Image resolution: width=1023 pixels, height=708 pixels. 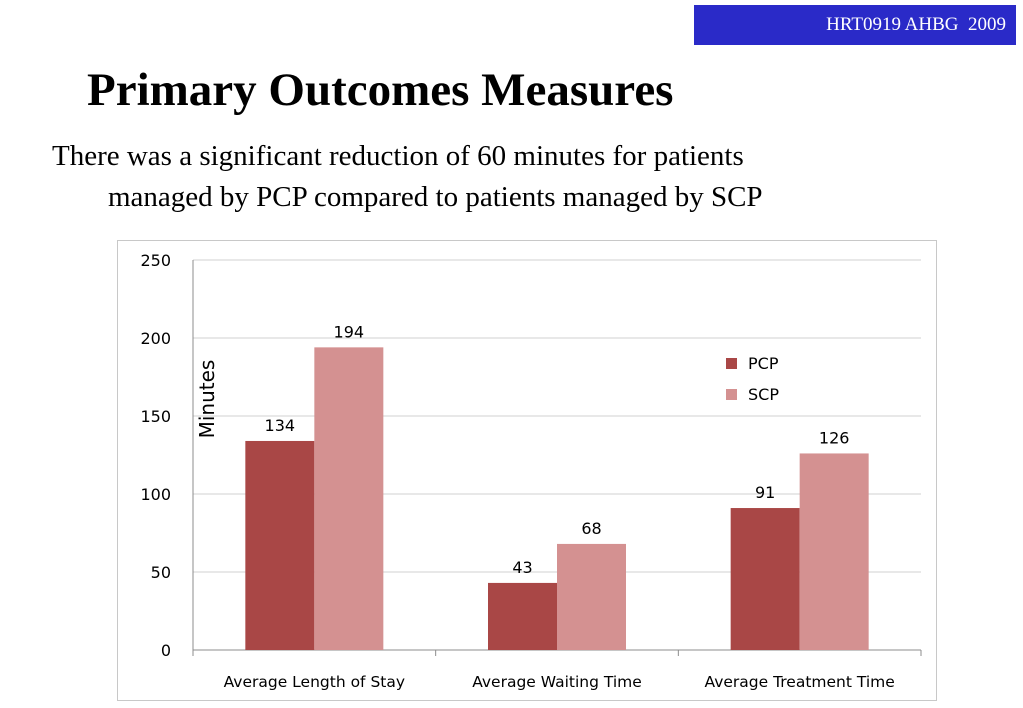 What do you see at coordinates (155, 338) in the screenshot?
I see `y-tick-label: 200` at bounding box center [155, 338].